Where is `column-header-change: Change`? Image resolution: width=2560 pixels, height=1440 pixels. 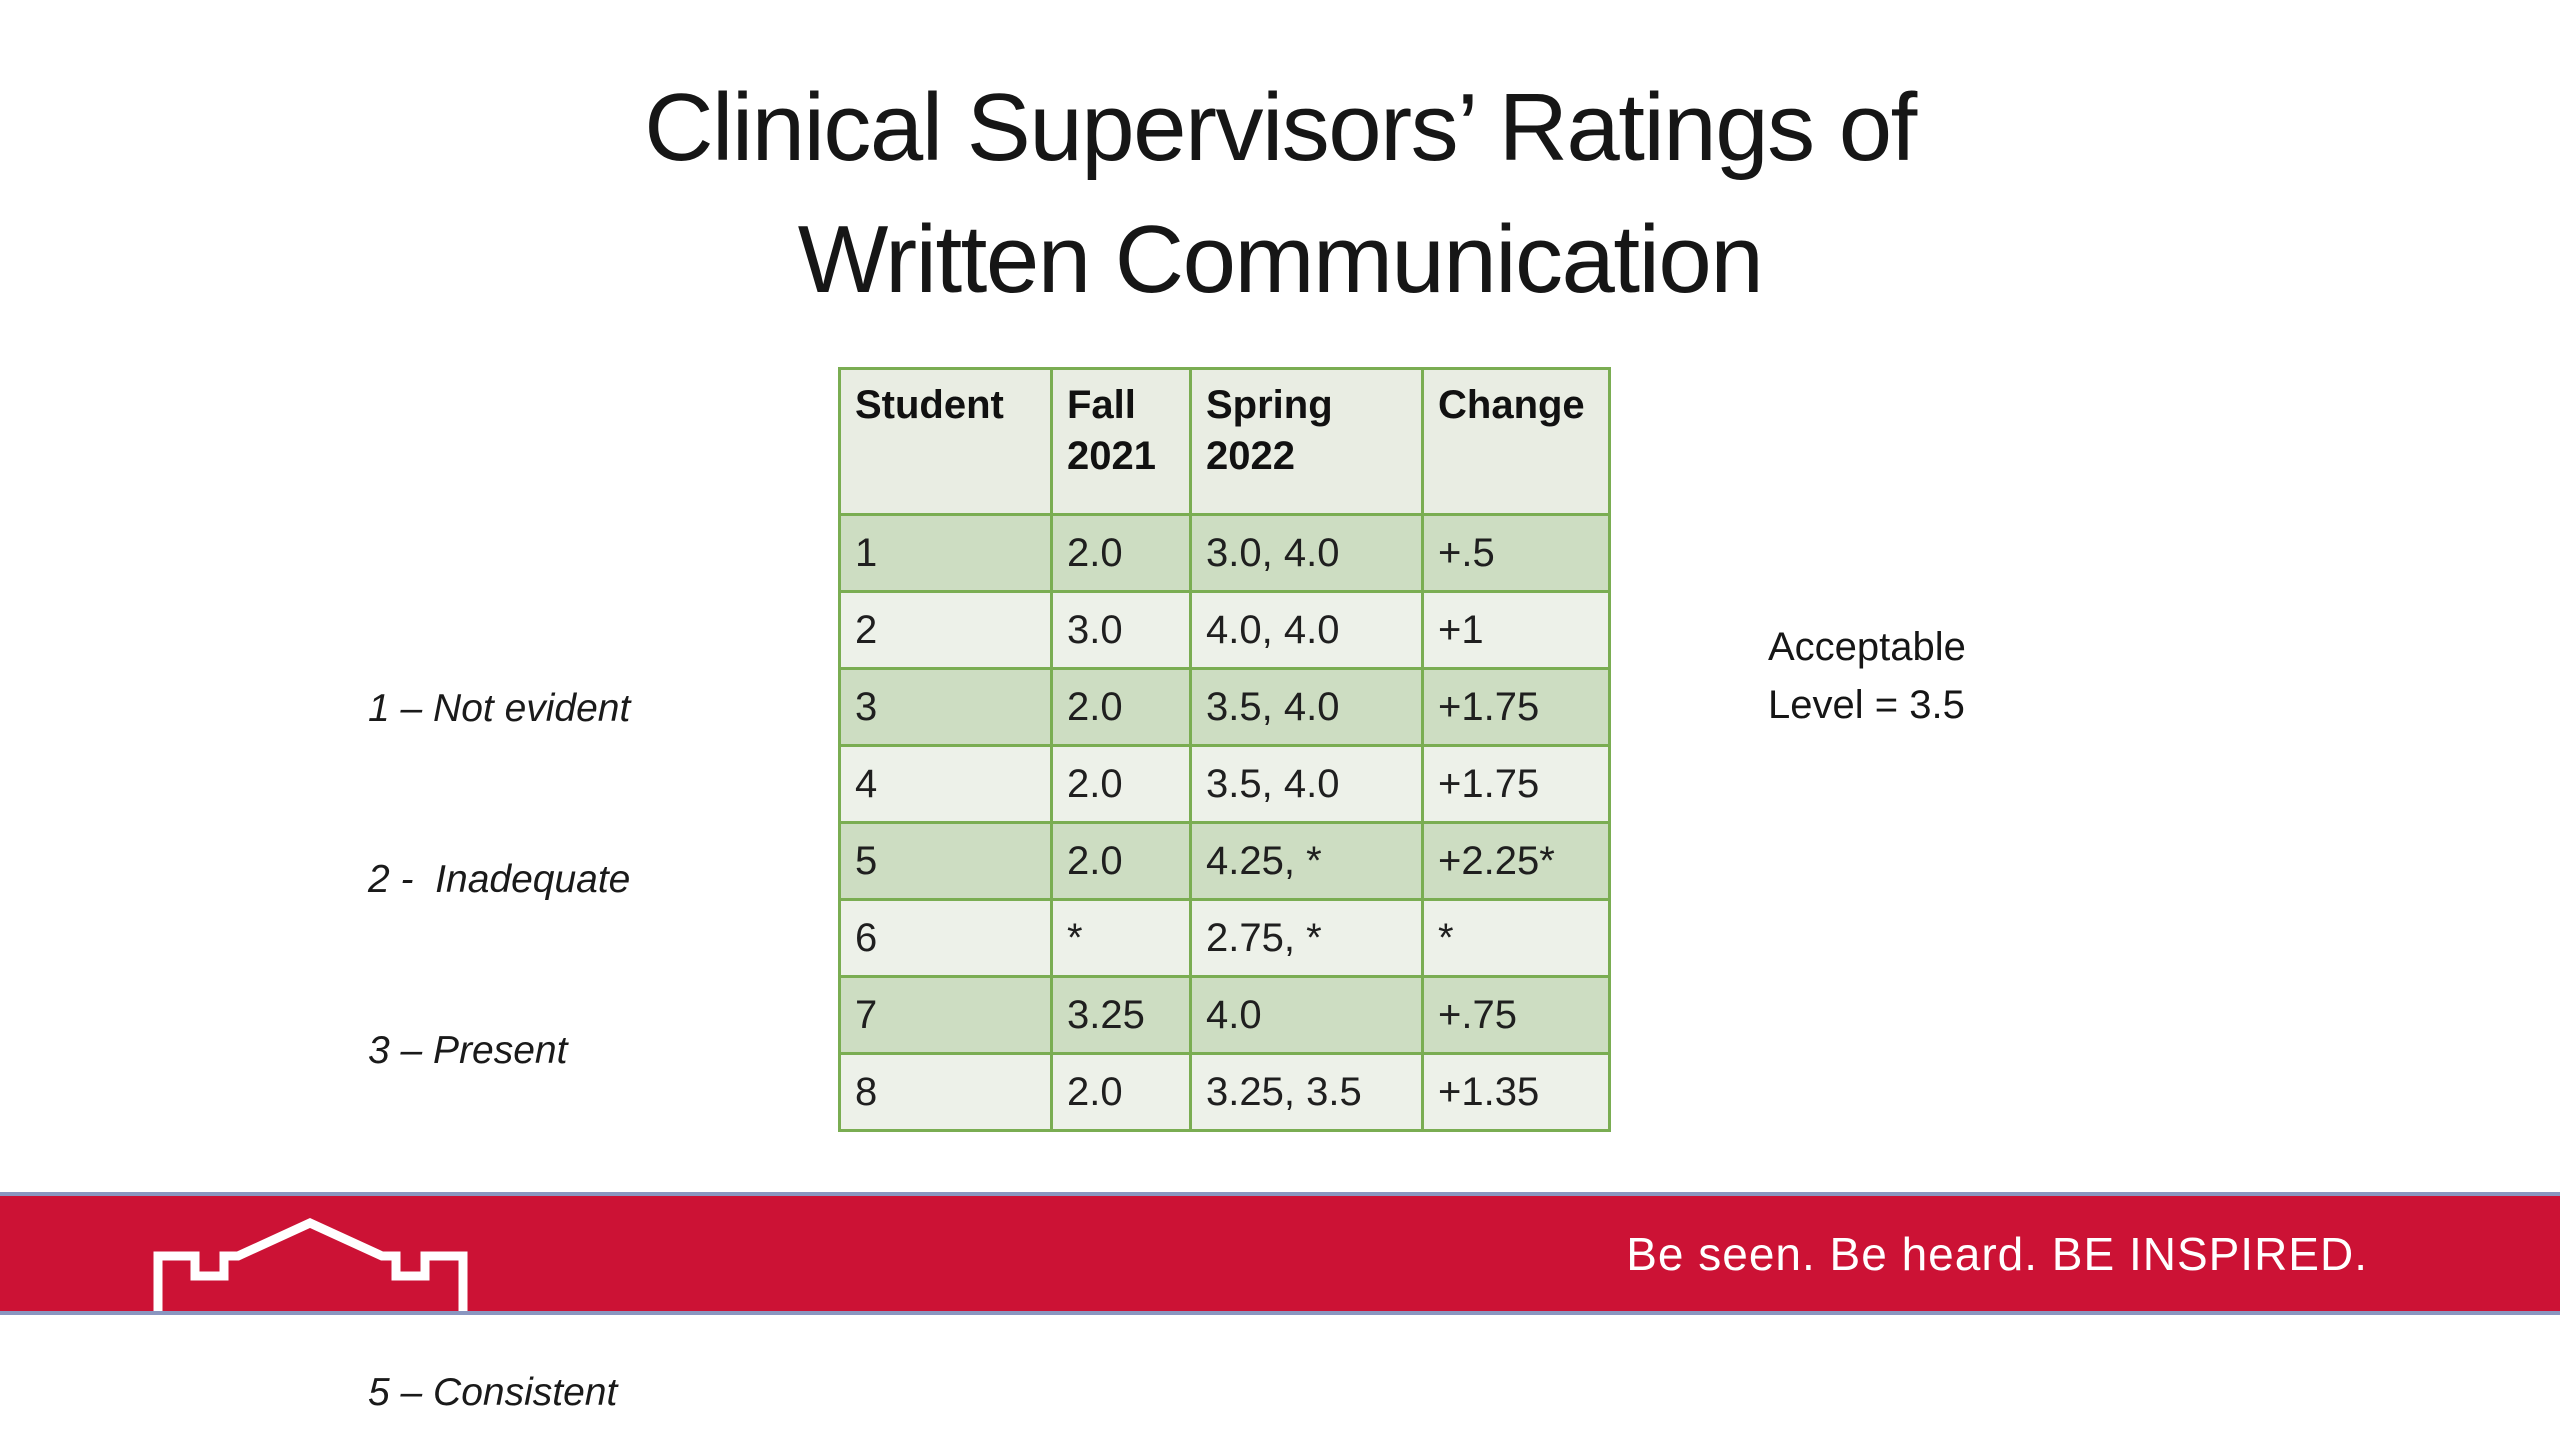
column-header-change: Change is located at coordinates (1516, 441).